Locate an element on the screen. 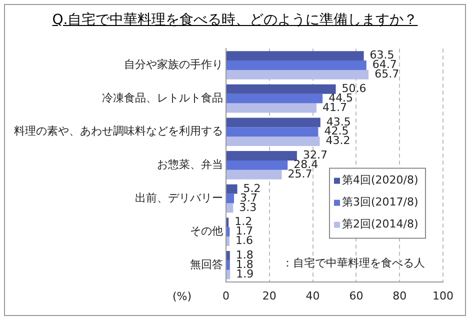  legend-label: 第3回(2017/8) is located at coordinates (380, 202).